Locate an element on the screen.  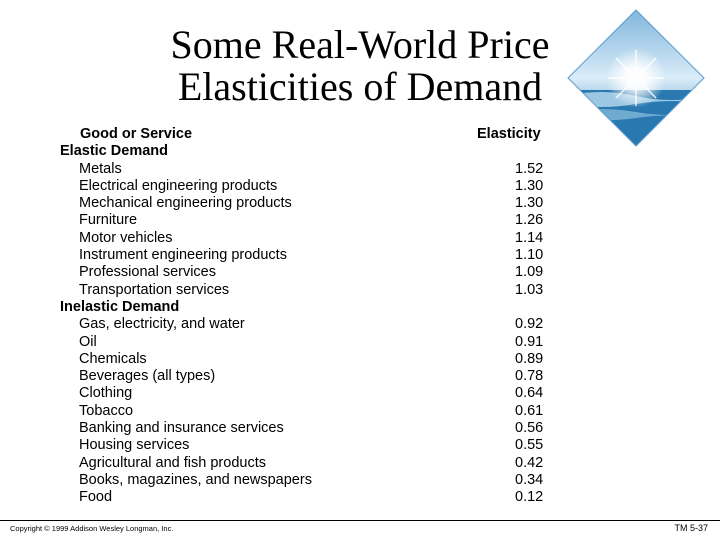
elasticity-value: 0.34 is located at coordinates (529, 479).